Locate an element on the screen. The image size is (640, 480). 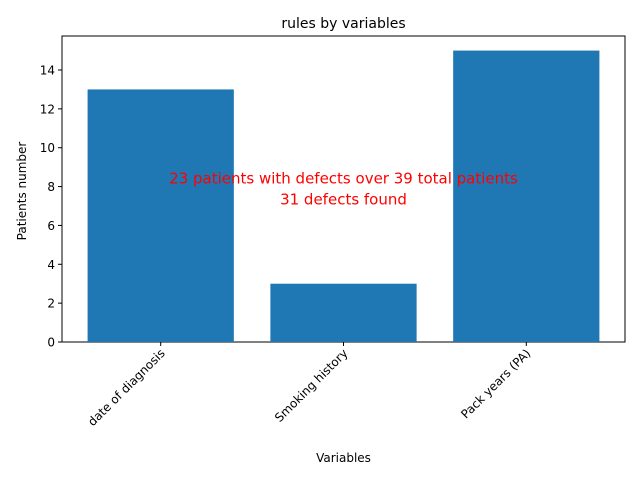
y-tick-label: 8 is located at coordinates (51, 187).